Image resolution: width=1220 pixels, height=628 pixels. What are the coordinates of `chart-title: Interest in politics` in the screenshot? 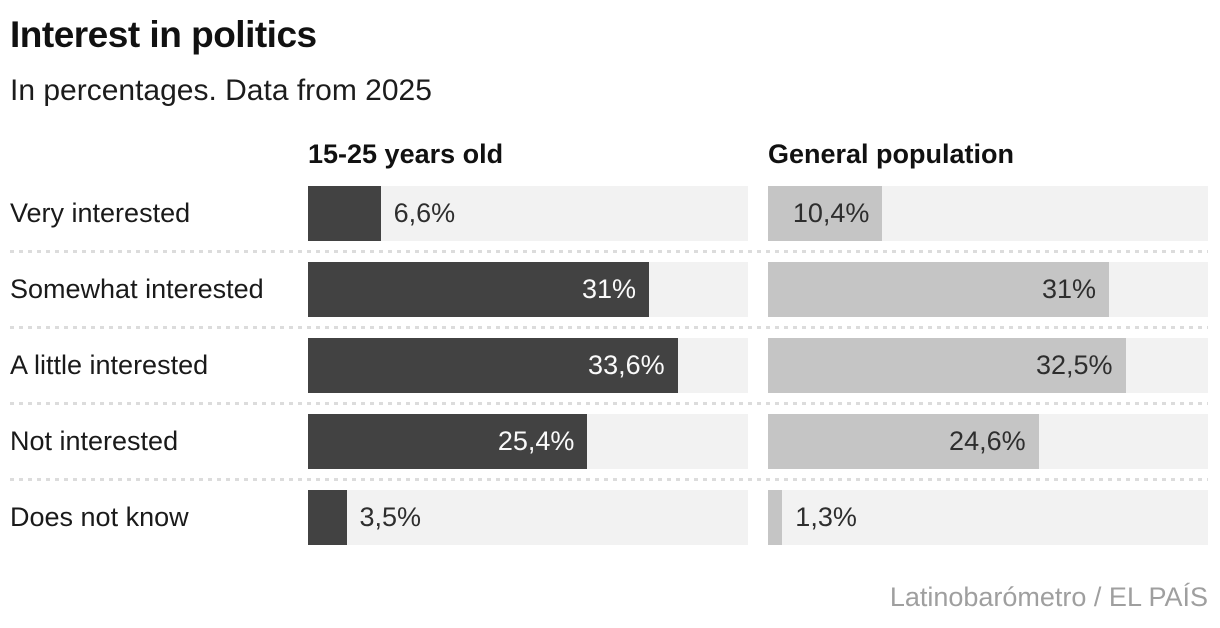 It's located at (163, 34).